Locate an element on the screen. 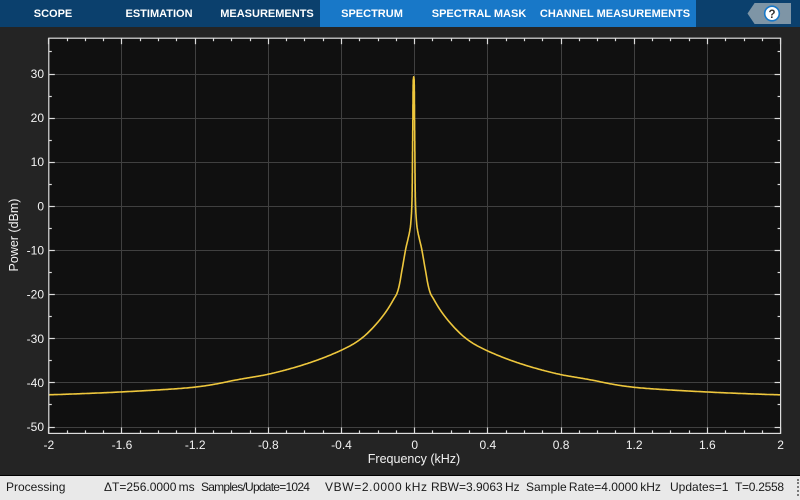 The height and width of the screenshot is (500, 800). svg-text: -10 is located at coordinates (36, 251).